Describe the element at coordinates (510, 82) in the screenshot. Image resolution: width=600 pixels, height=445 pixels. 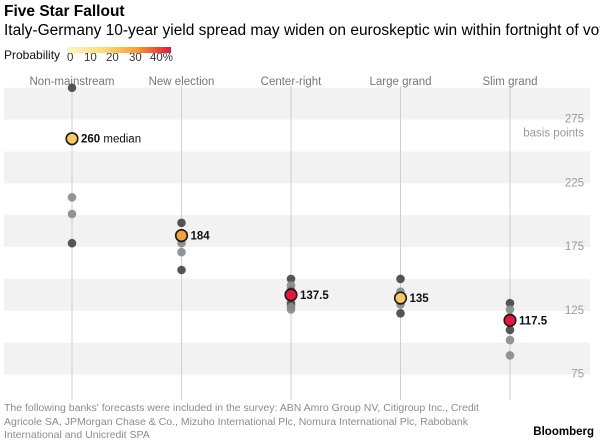
I see `category-label: Slim grand` at that location.